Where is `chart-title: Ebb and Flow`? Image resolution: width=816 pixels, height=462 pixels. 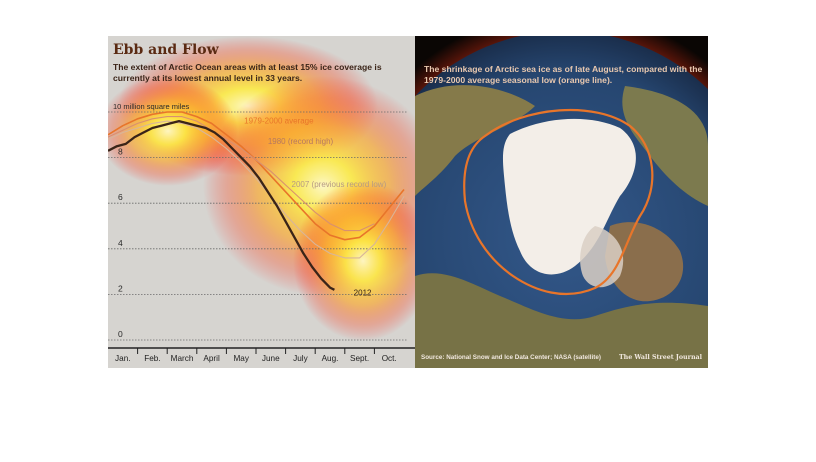 chart-title: Ebb and Flow is located at coordinates (166, 50).